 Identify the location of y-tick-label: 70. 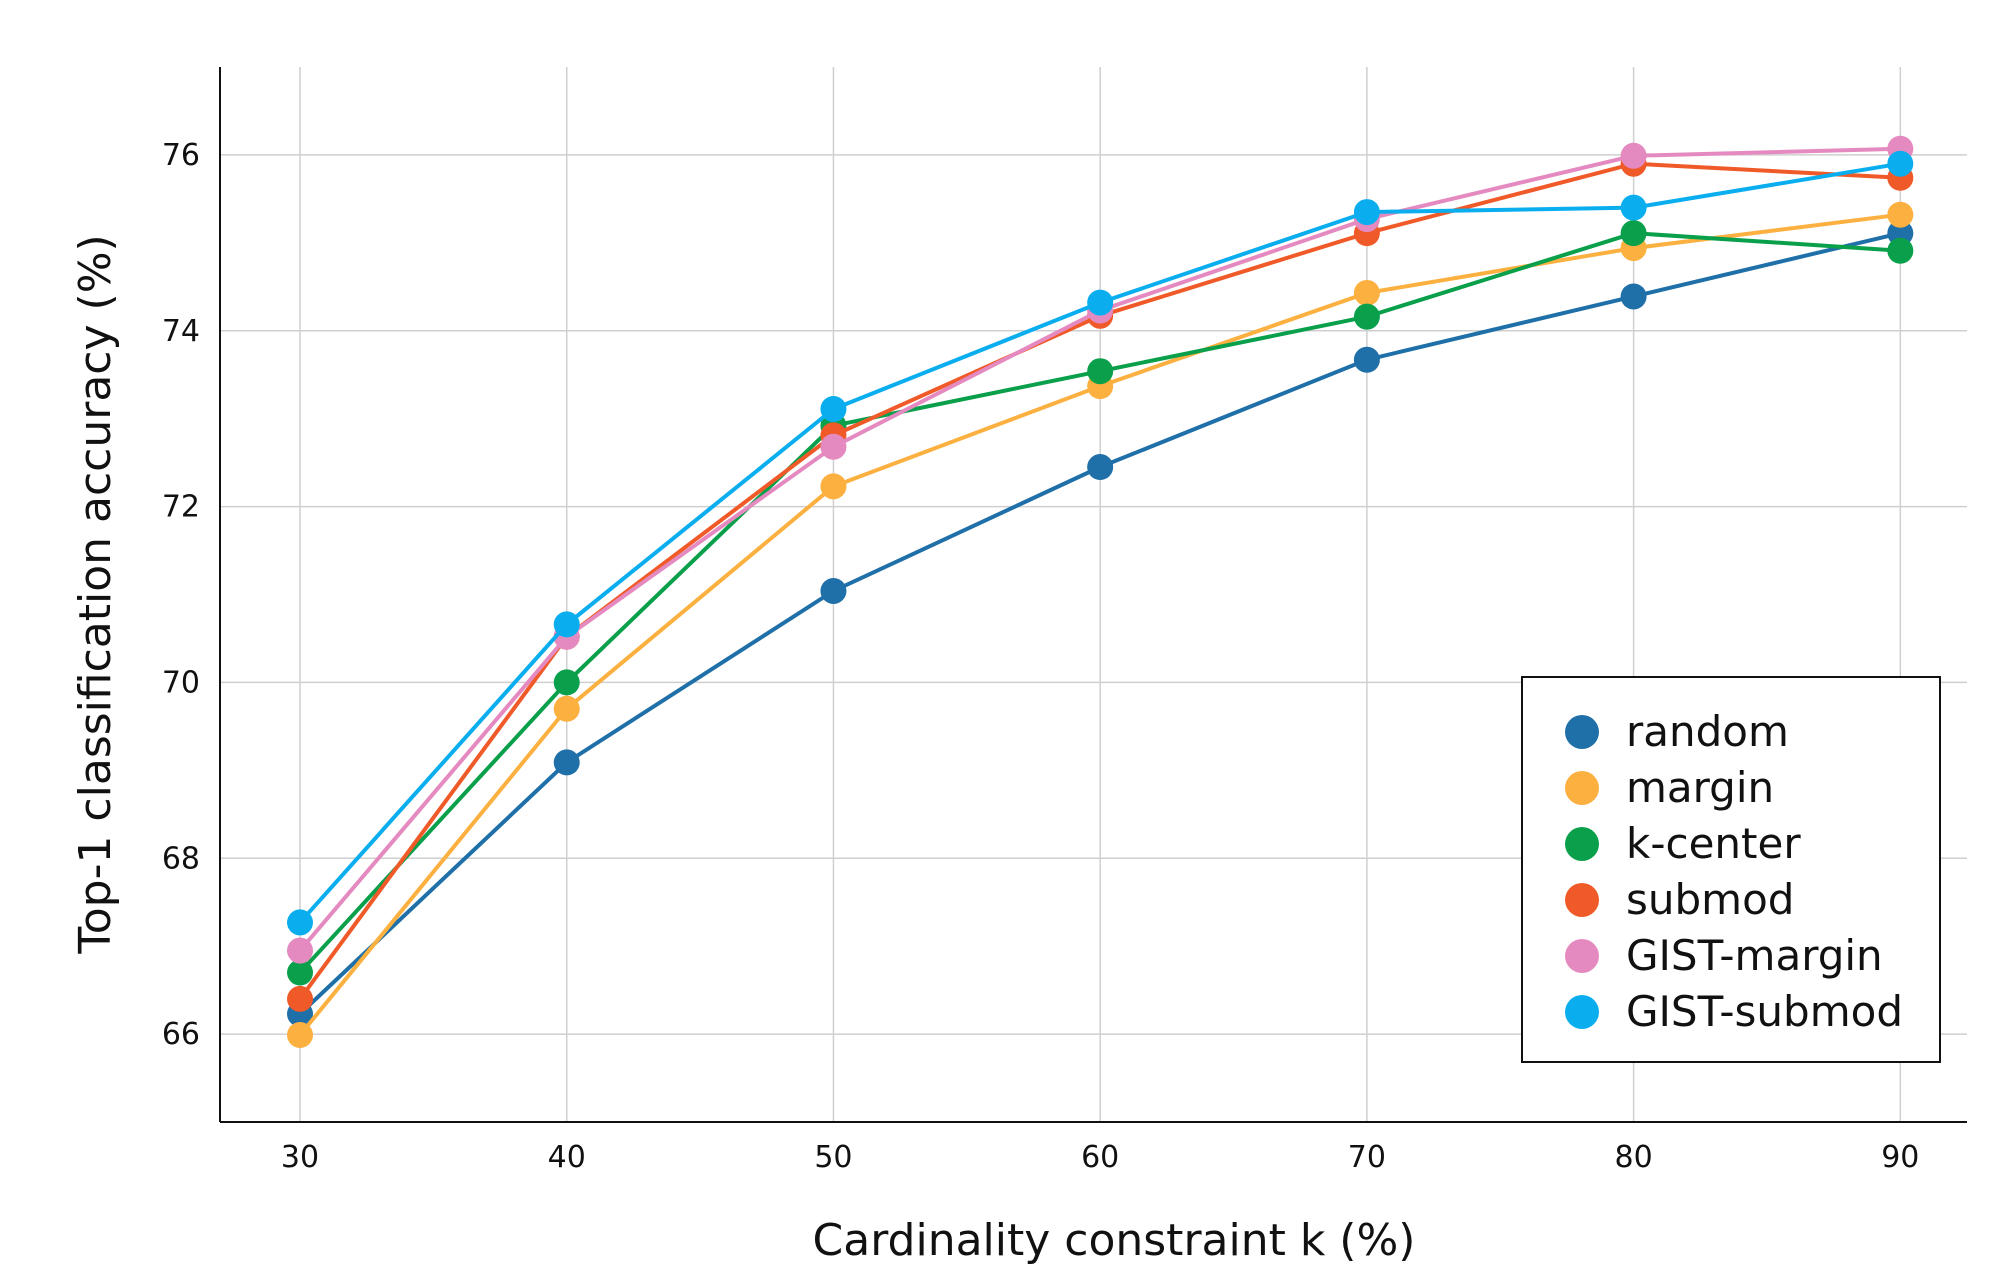
(181, 682).